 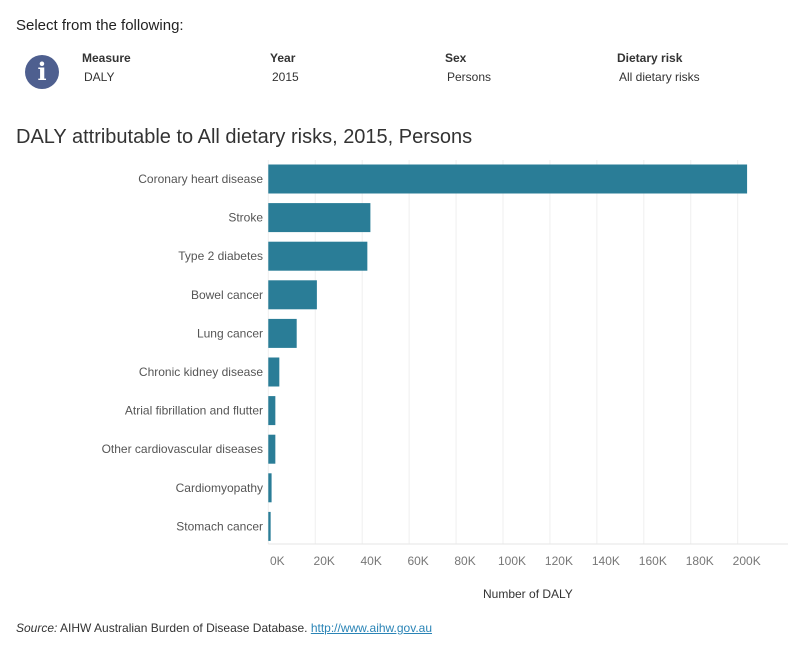 I want to click on info-icon: i, so click(x=42, y=72).